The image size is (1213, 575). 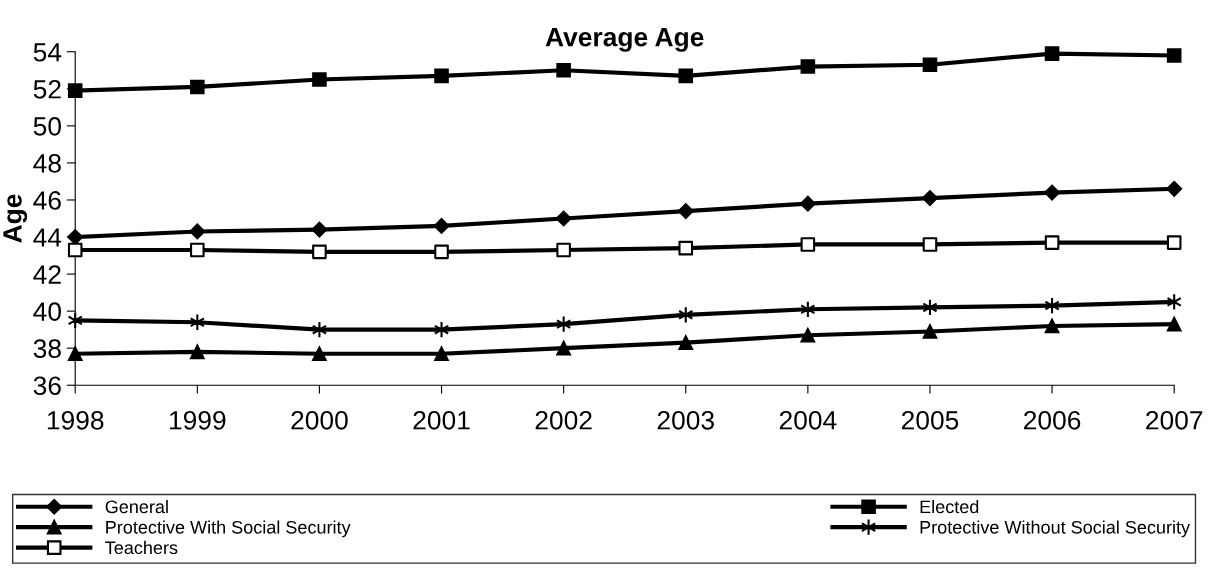 I want to click on x-tick-label: 2006, so click(x=1052, y=420).